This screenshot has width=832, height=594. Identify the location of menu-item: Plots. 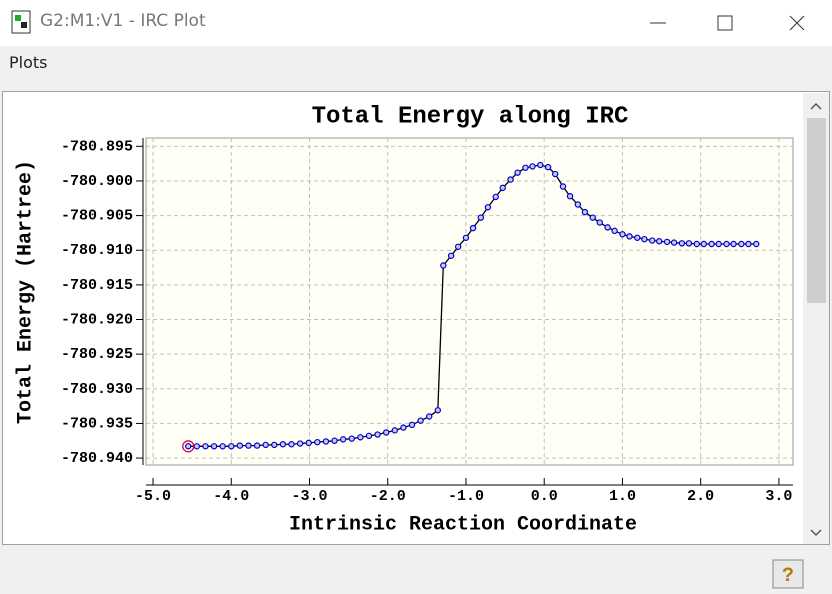
(28, 62).